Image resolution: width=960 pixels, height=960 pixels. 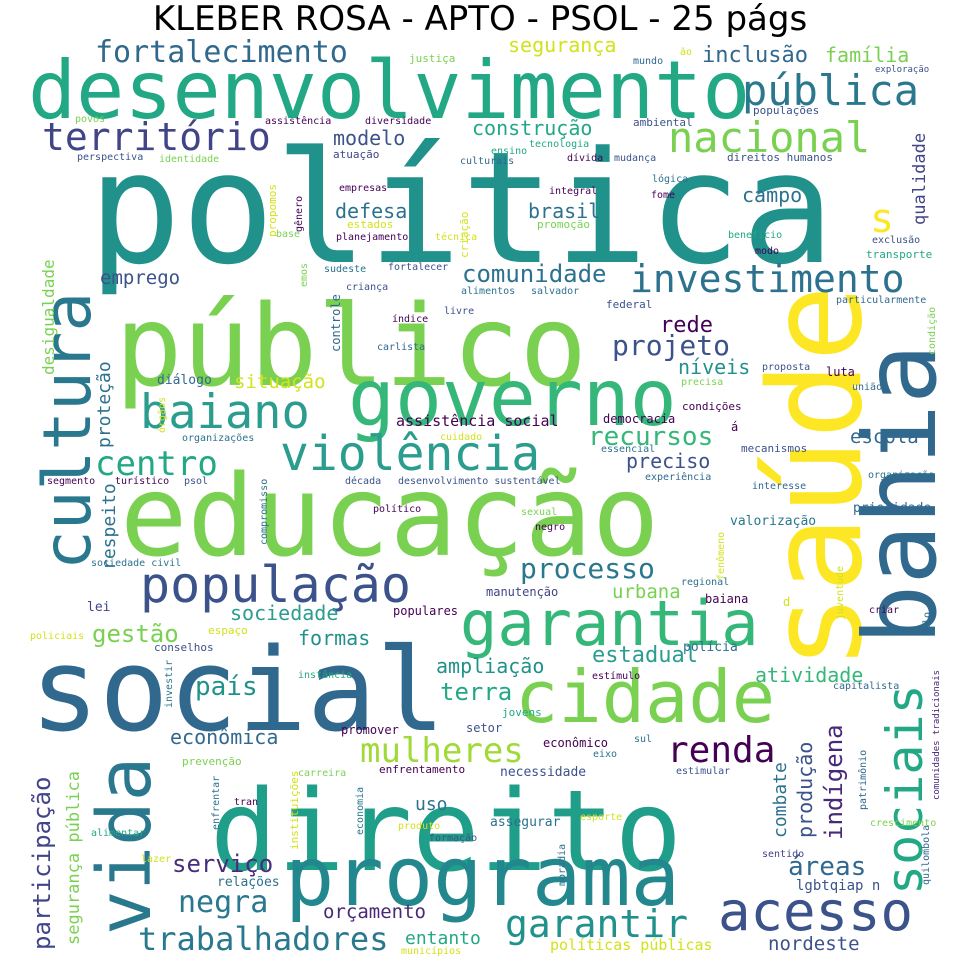 What do you see at coordinates (562, 45) in the screenshot?
I see `cloud-word: segurança` at bounding box center [562, 45].